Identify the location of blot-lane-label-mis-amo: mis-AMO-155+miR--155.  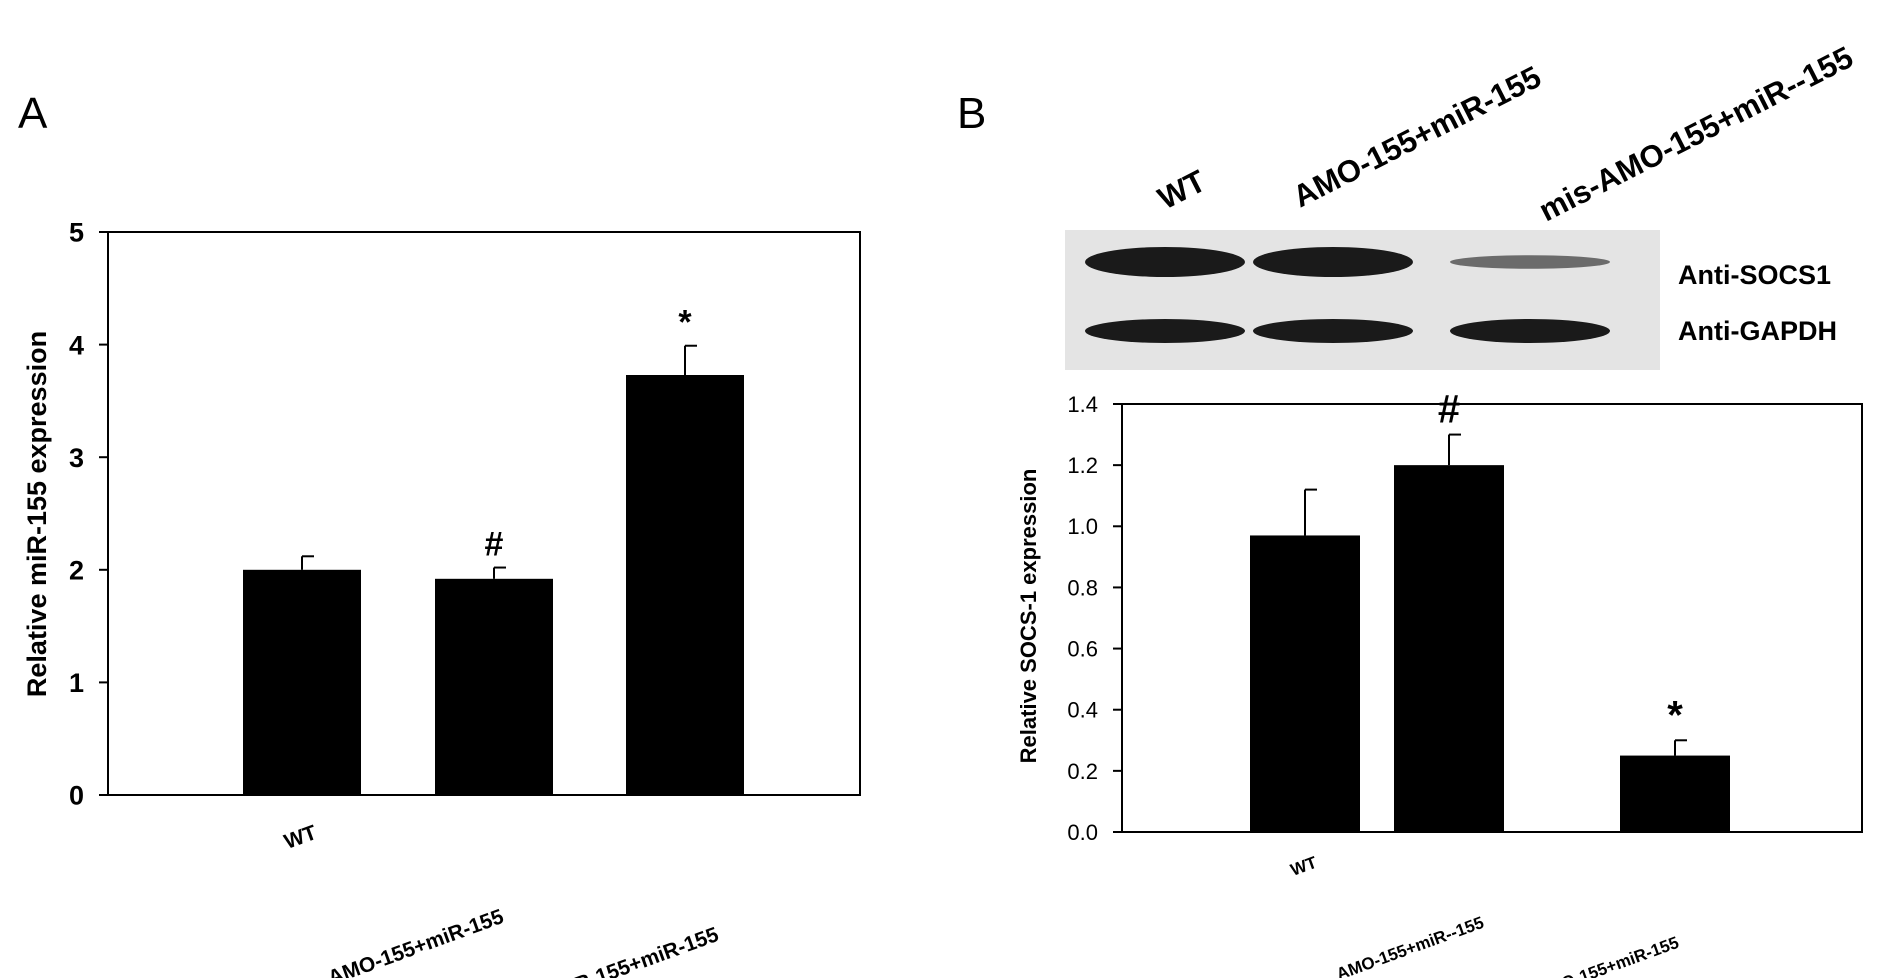
(1695, 133).